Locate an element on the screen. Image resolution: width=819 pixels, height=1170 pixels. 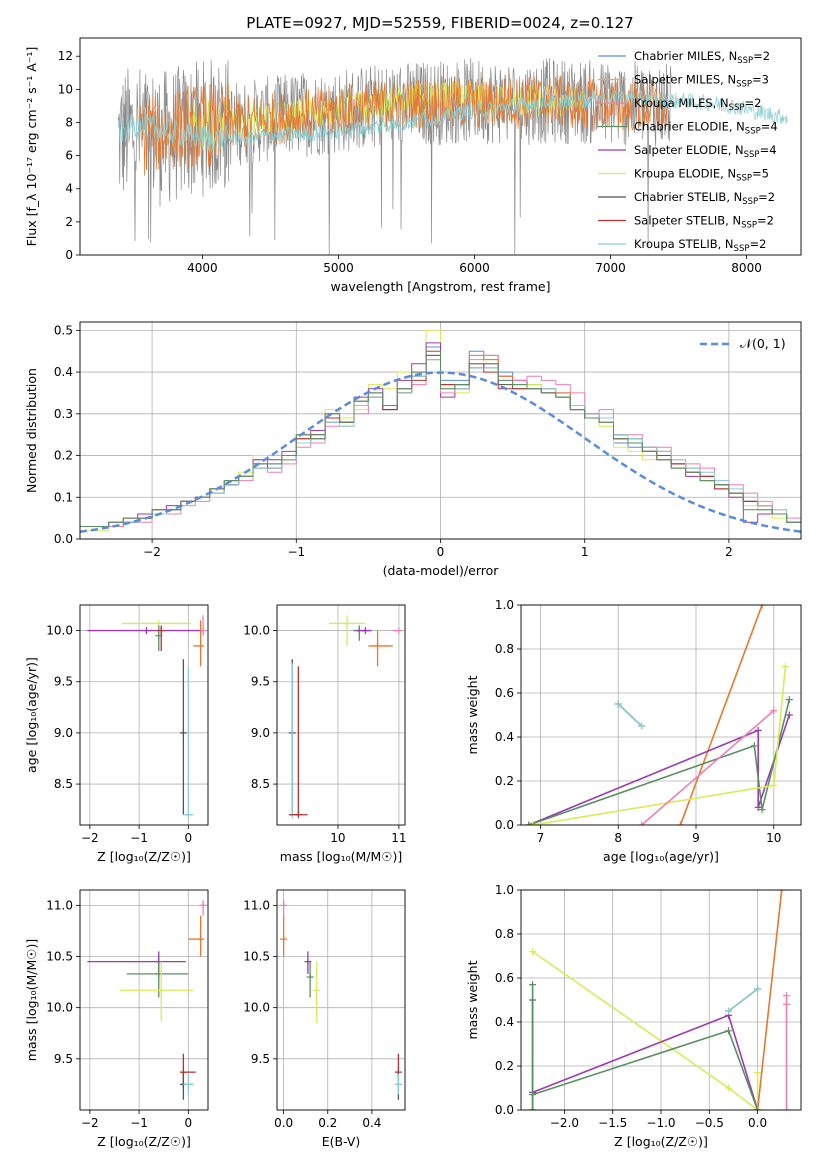
plot-area-weight_vs_age is located at coordinates (659, 715).